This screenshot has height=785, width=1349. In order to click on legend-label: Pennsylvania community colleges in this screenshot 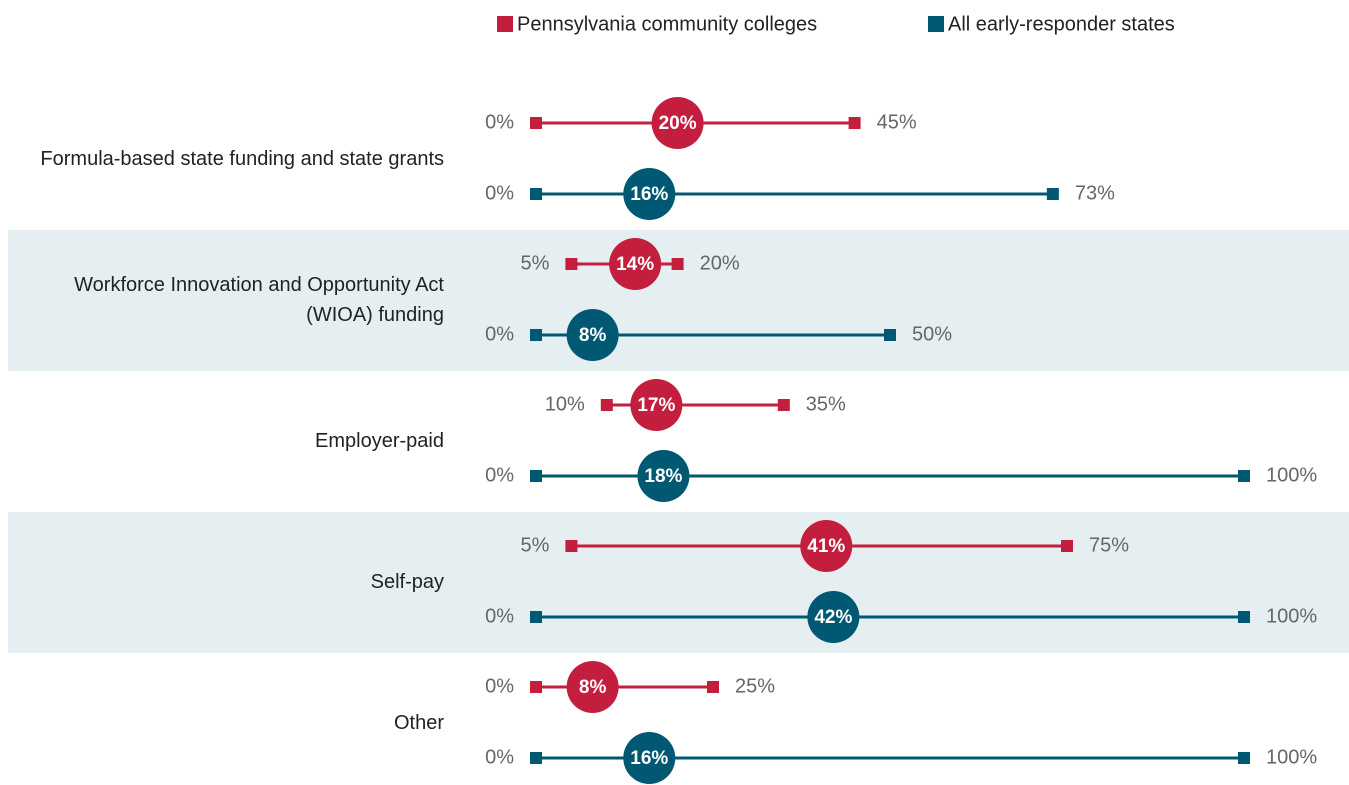, I will do `click(667, 24)`.